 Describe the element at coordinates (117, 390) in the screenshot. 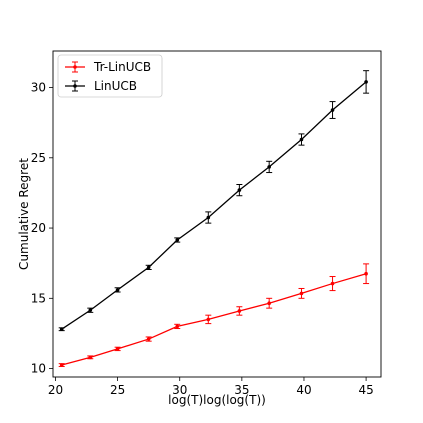

I see `x-tick-label: 25` at that location.